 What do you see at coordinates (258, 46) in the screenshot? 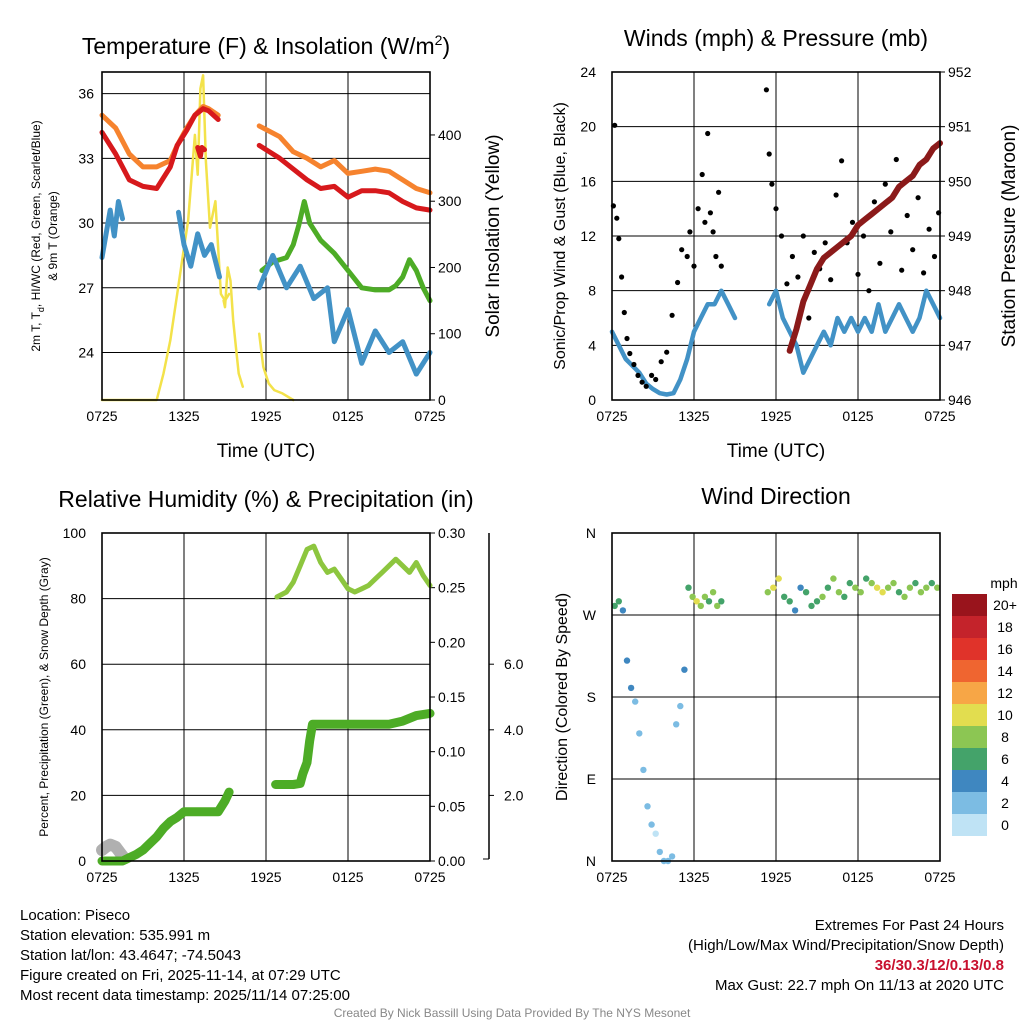
I see `title-part: Temperature (F) & Insolation (W/m` at bounding box center [258, 46].